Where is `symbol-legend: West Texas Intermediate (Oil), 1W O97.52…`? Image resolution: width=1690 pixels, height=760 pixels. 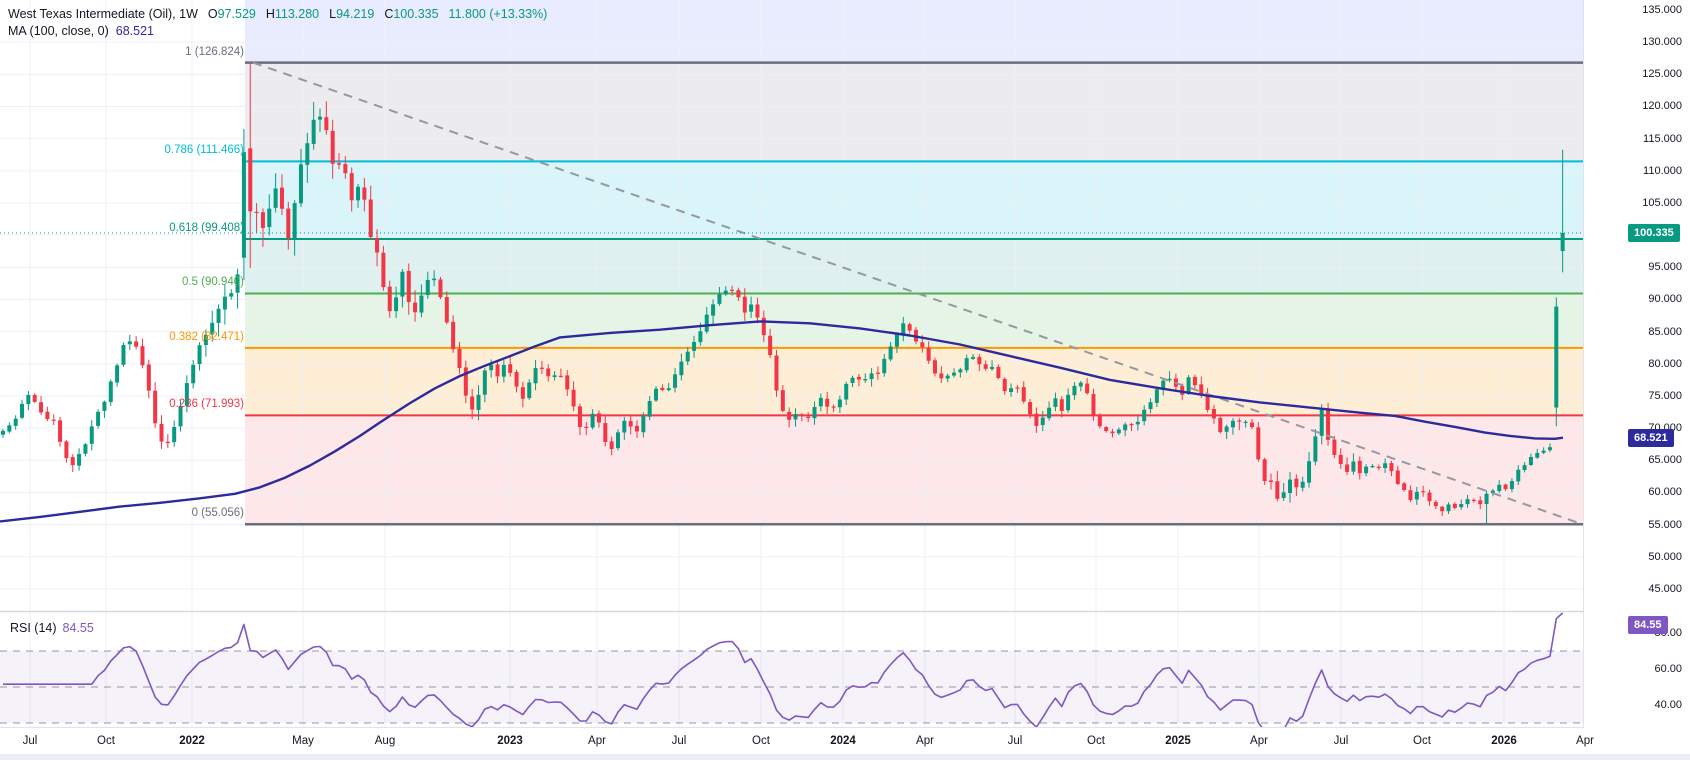 symbol-legend: West Texas Intermediate (Oil), 1W O97.52… is located at coordinates (277, 23).